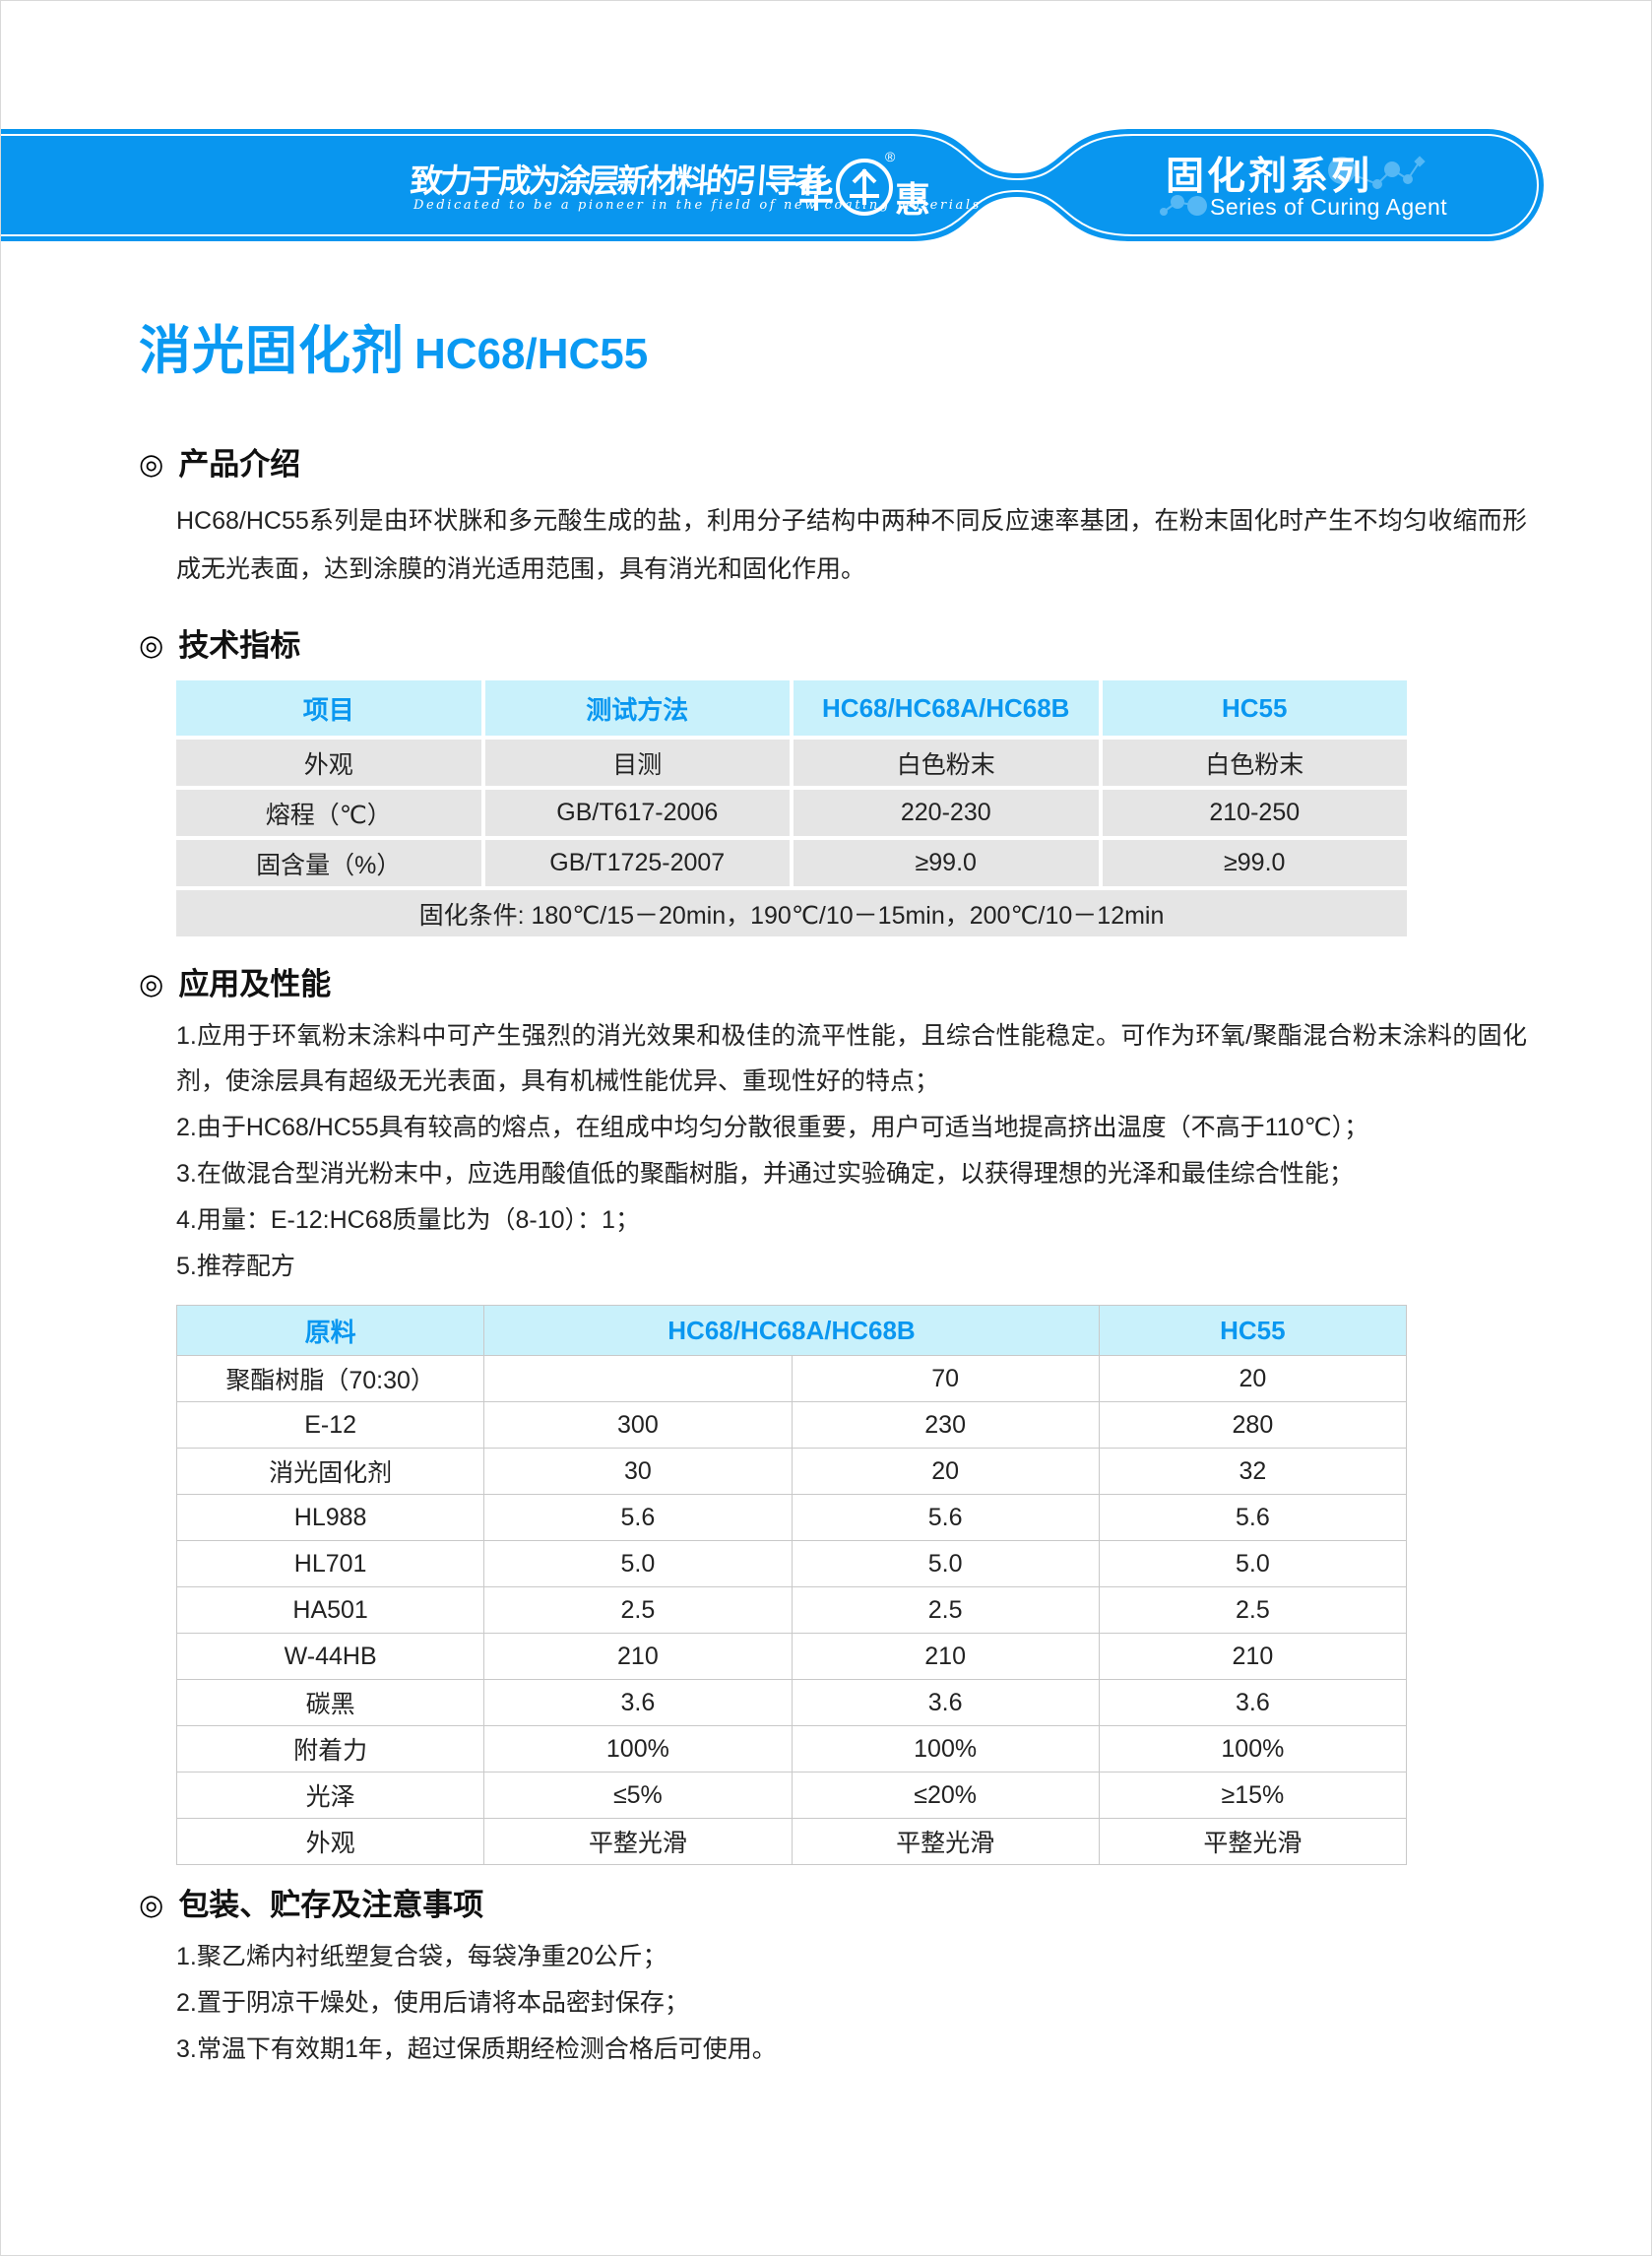 Image resolution: width=1652 pixels, height=2256 pixels. I want to click on formula-col-header: 原料, so click(330, 1330).